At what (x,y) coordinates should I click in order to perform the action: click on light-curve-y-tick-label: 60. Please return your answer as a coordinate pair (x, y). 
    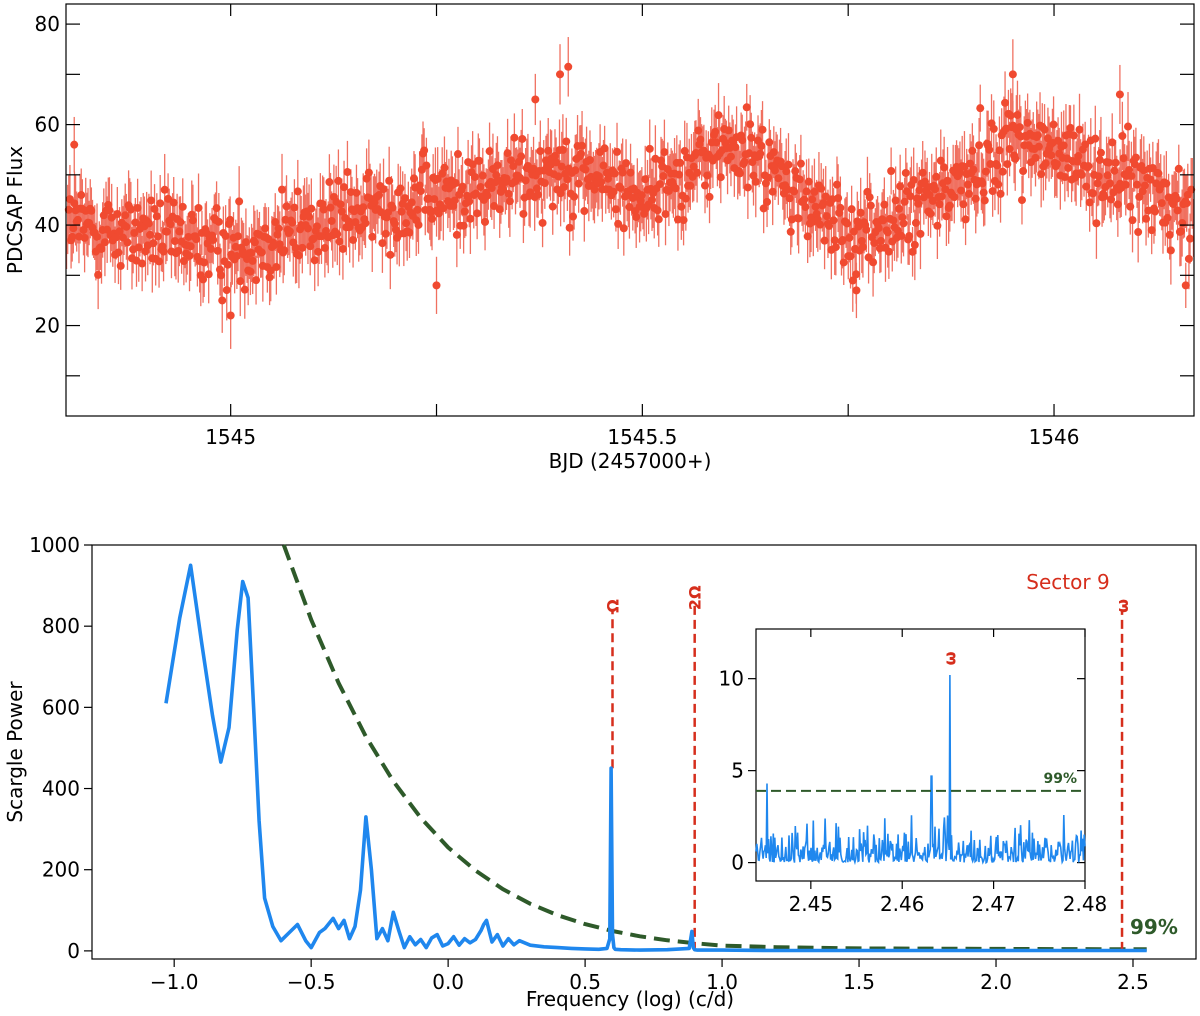
    Looking at the image, I should click on (47, 125).